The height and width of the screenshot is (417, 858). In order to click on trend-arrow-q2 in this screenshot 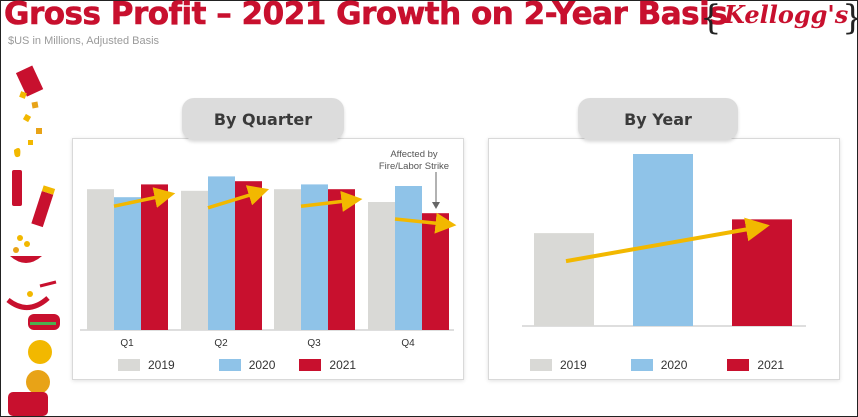, I will do `click(238, 197)`.